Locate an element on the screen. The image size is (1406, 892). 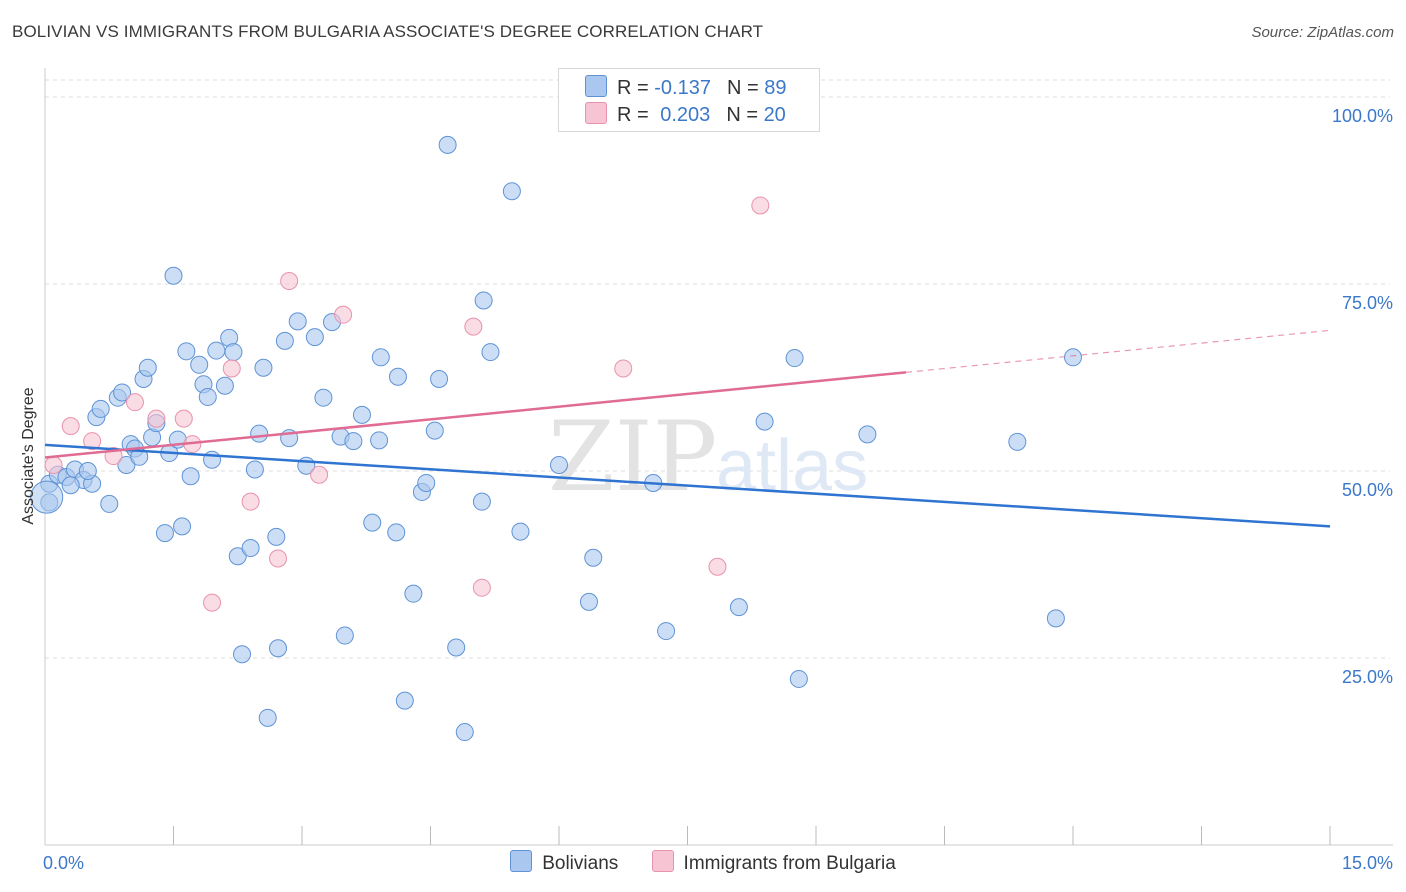
legend-n-label: N = is located at coordinates (745, 88).